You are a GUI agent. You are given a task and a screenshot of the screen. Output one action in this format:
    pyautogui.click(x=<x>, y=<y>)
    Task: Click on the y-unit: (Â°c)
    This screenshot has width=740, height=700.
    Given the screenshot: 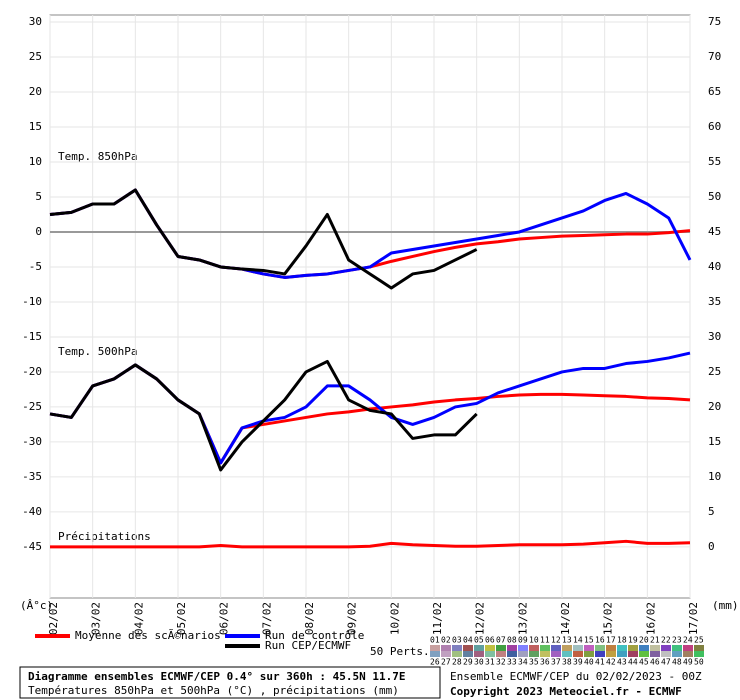 What is the action you would take?
    pyautogui.click(x=36, y=605)
    